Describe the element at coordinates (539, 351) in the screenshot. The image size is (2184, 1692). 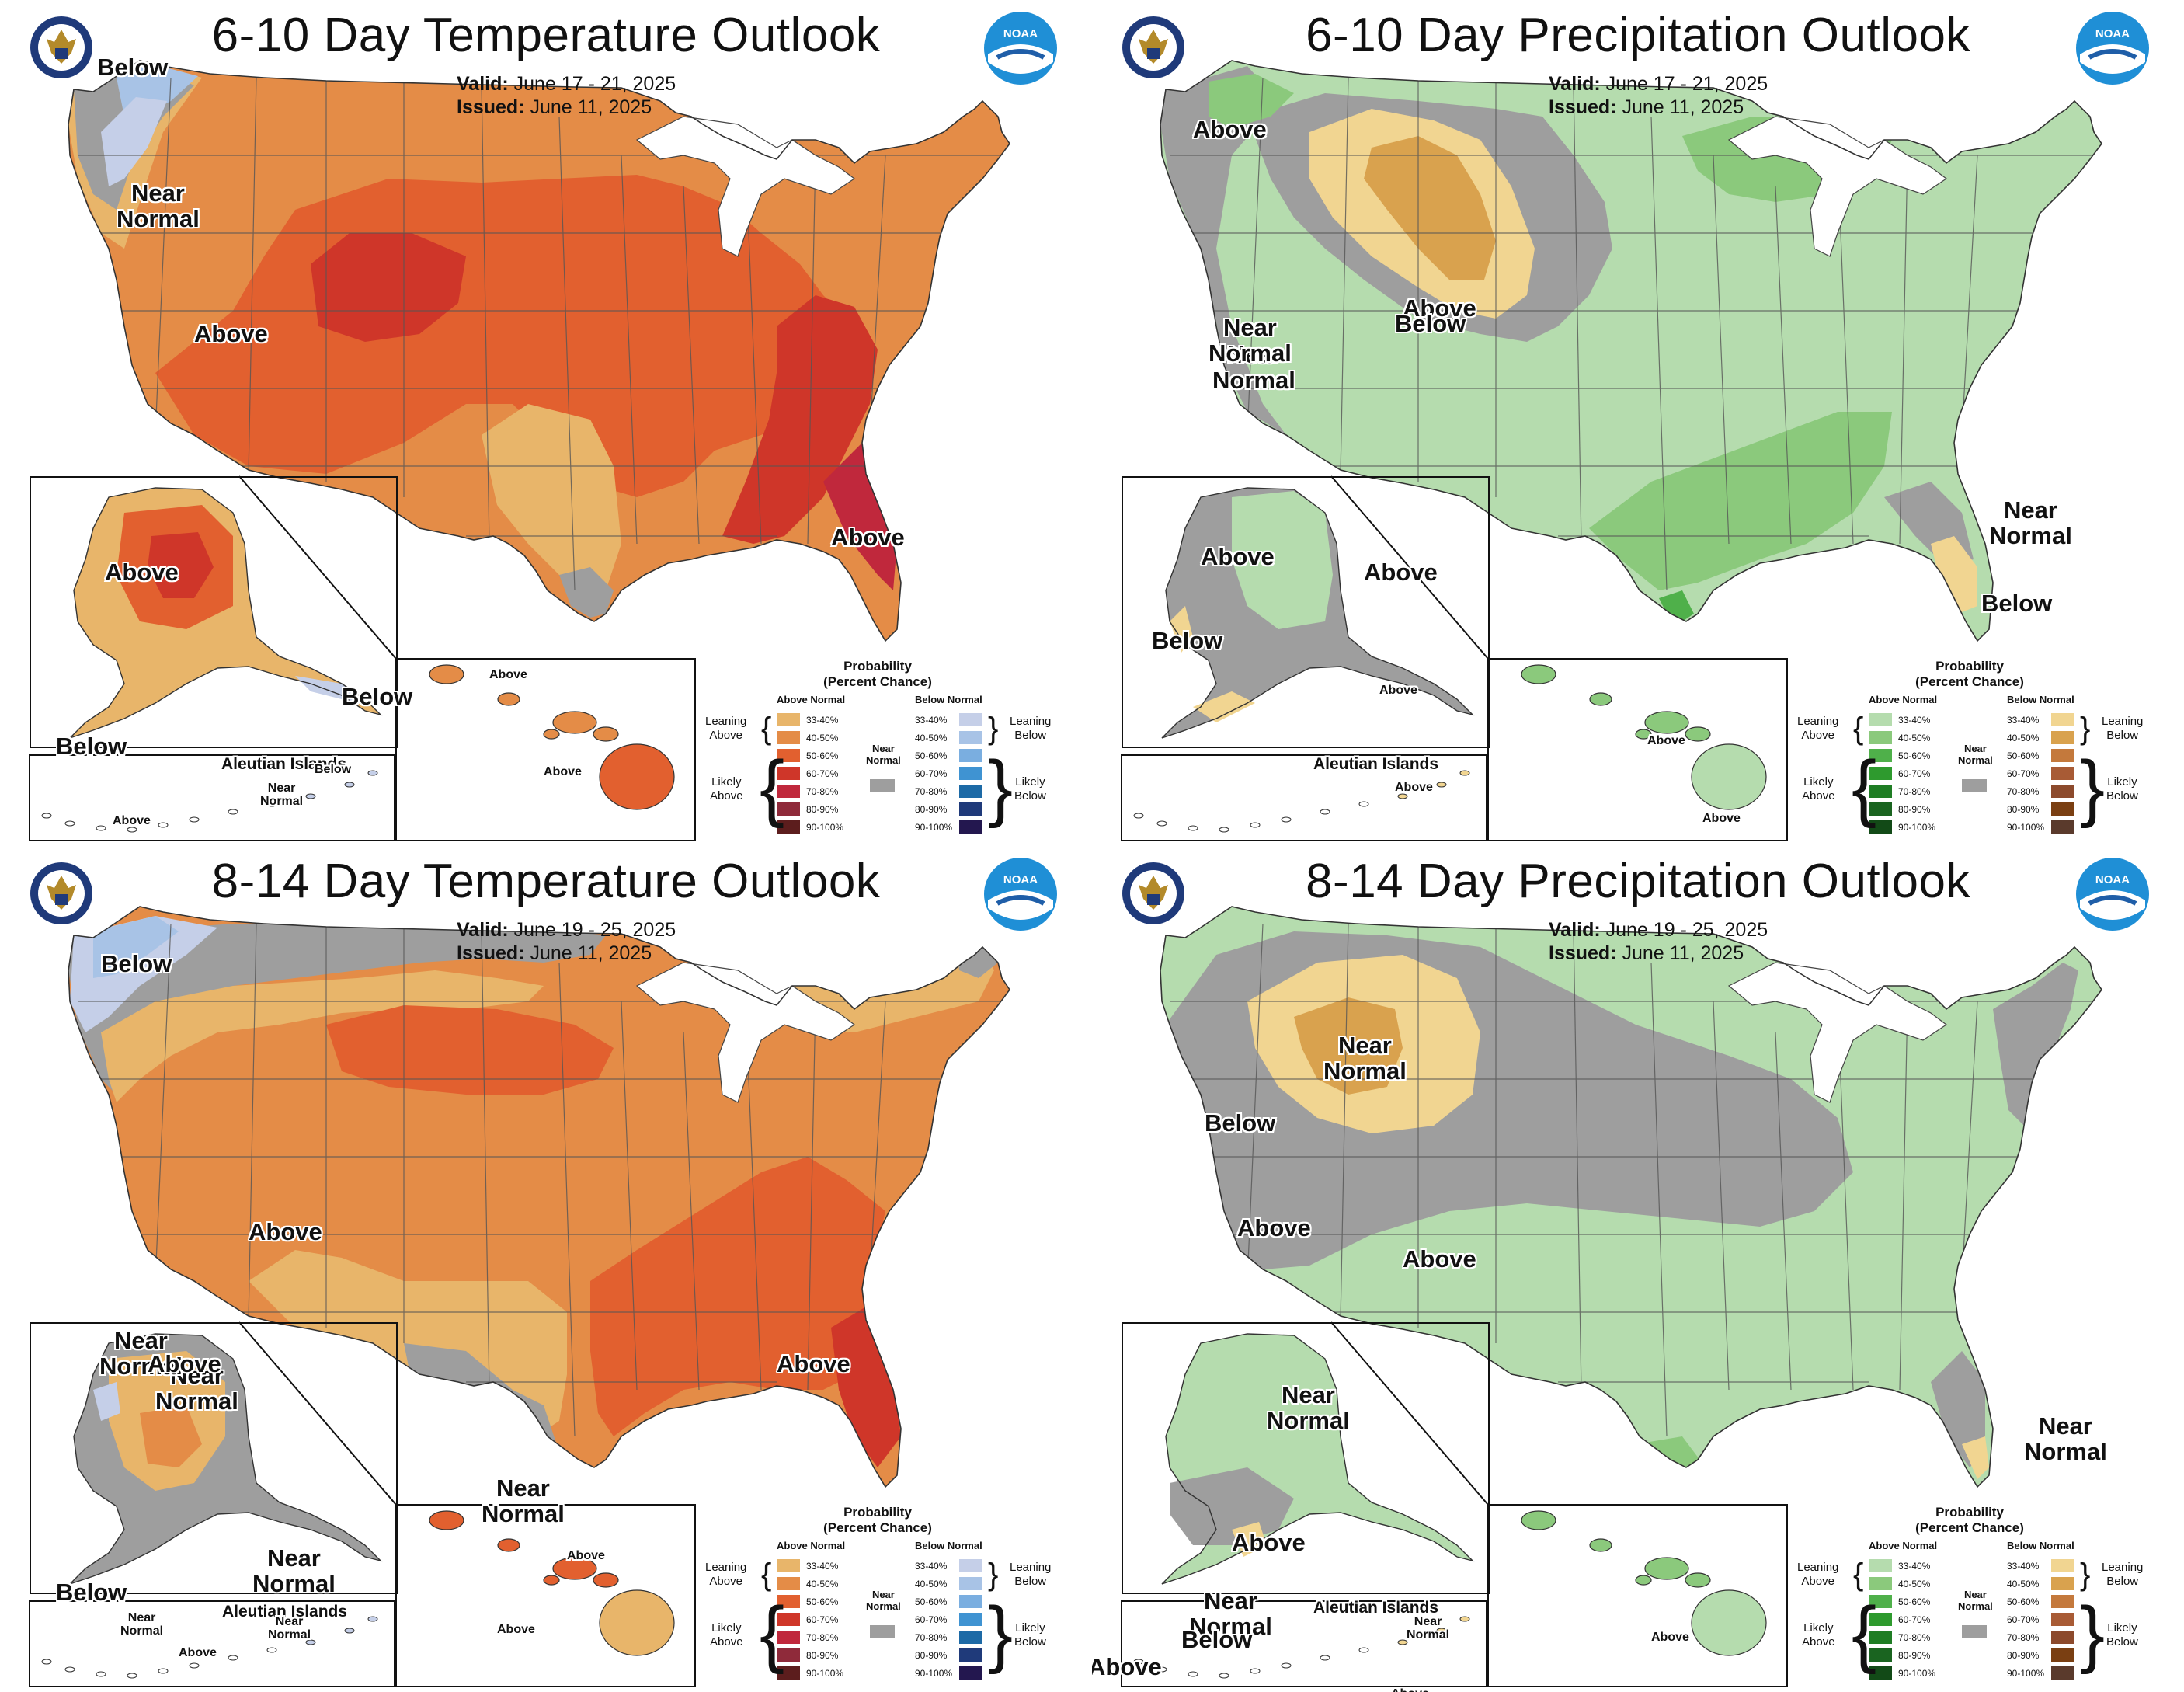
I see `outlook-map` at that location.